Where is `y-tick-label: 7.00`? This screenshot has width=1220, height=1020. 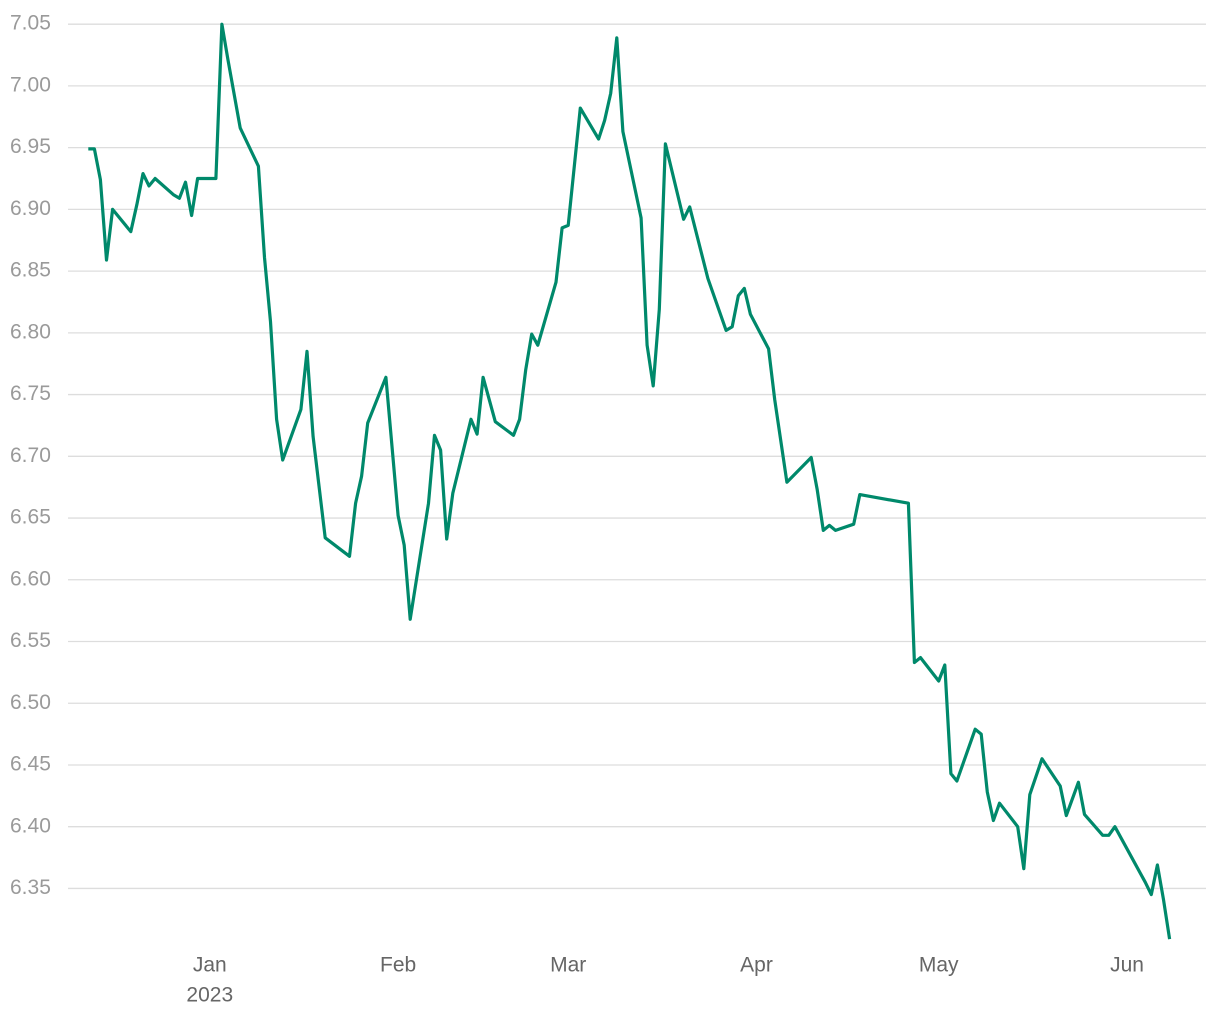 y-tick-label: 7.00 is located at coordinates (30, 84).